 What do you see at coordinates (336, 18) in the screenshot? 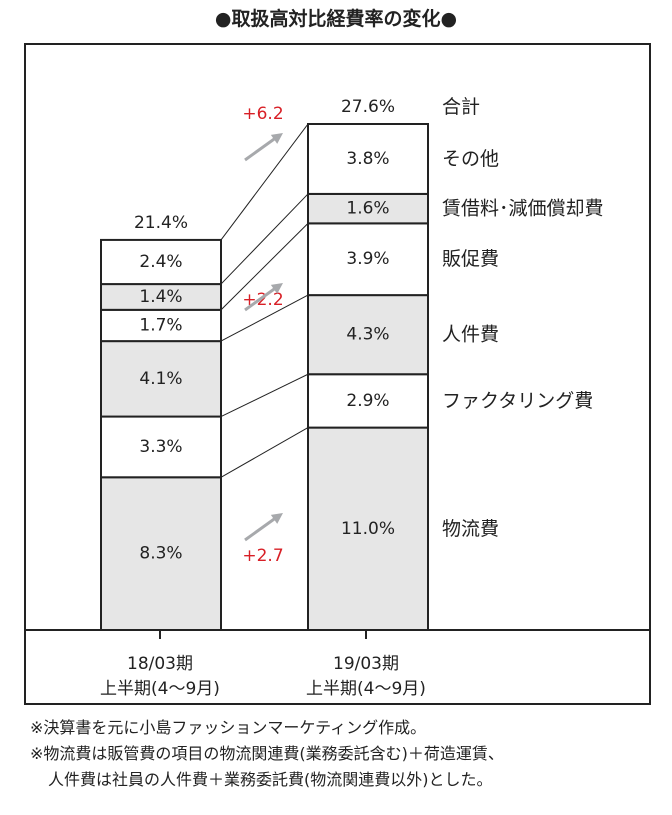
I see `chart-title: ●取扱高対比経費率の変化●` at bounding box center [336, 18].